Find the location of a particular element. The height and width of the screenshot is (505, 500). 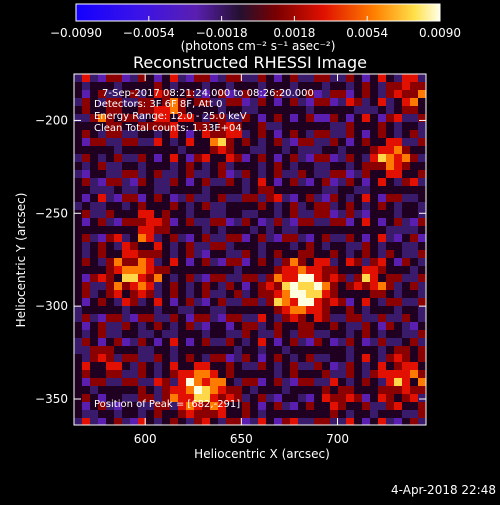

footer-timestamp: 4-Apr-2018 22:48 is located at coordinates (443, 490).